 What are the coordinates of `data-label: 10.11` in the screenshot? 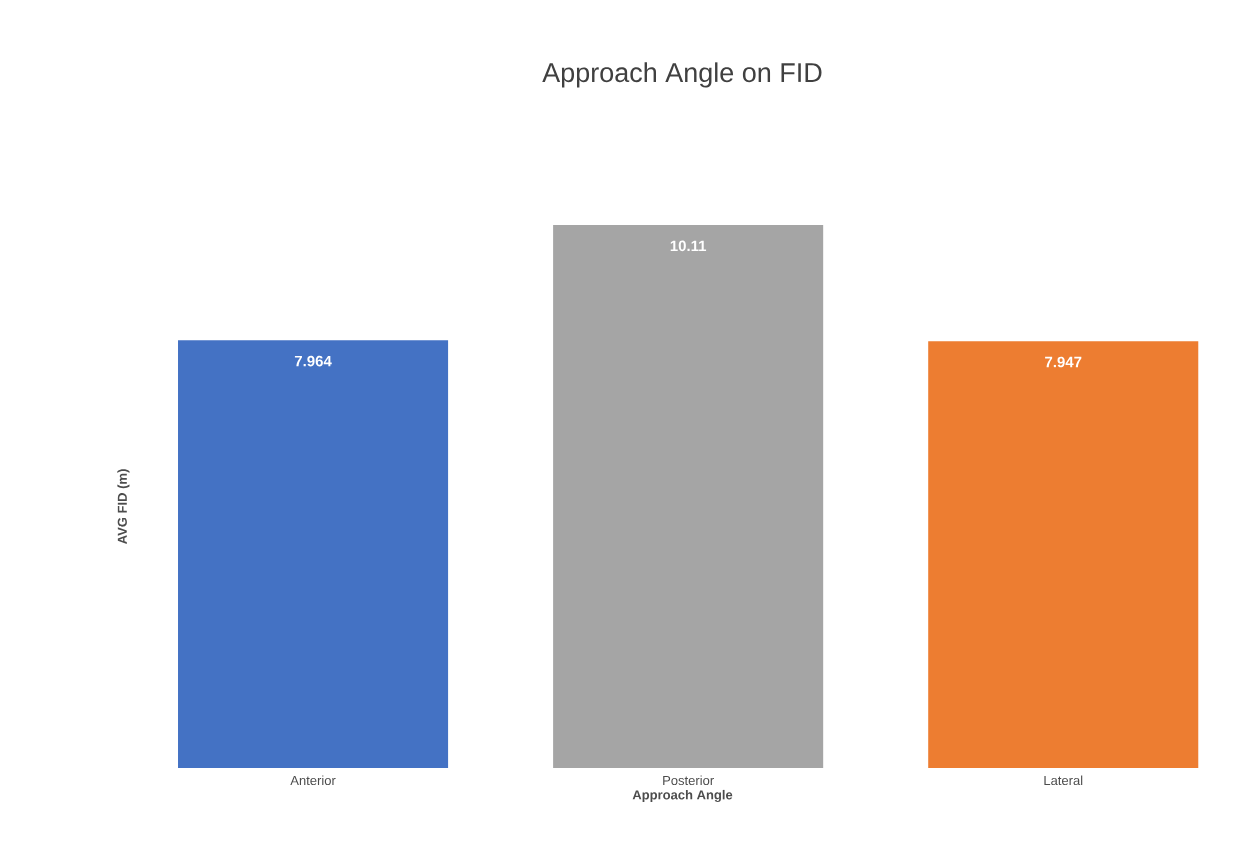 It's located at (688, 246).